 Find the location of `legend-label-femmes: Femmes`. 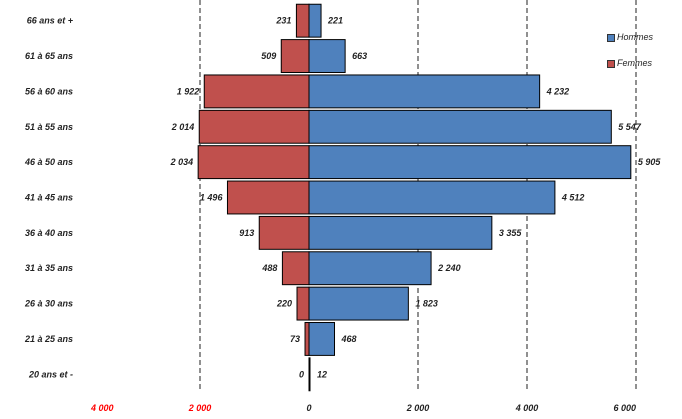

legend-label-femmes: Femmes is located at coordinates (635, 63).